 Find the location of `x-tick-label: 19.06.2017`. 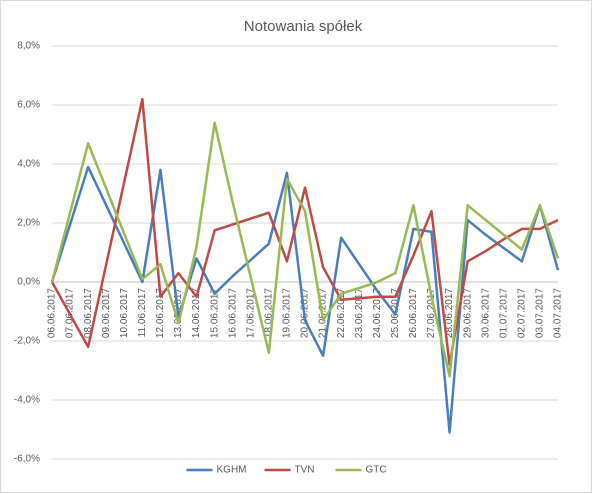

x-tick-label: 19.06.2017 is located at coordinates (287, 313).